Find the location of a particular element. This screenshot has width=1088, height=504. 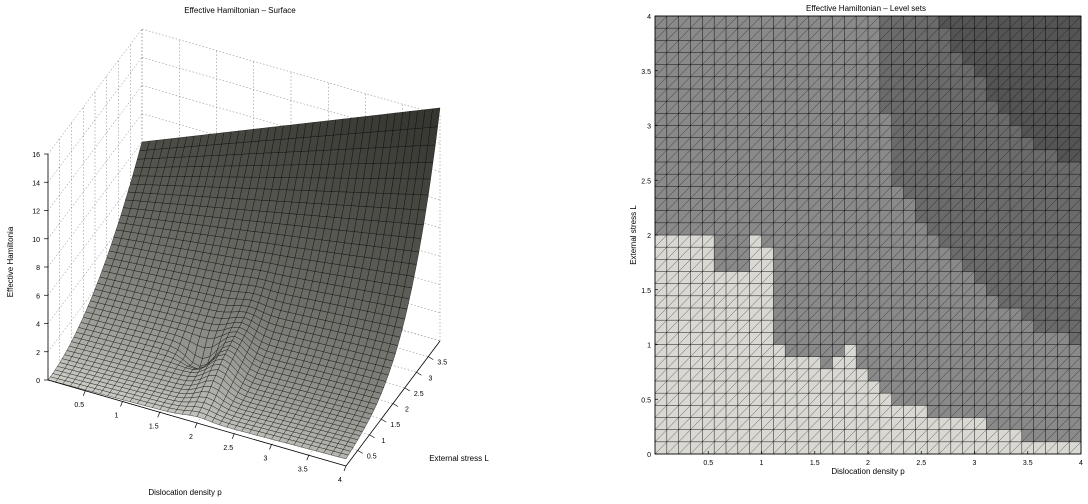

levels-y-label: External stress L is located at coordinates (633, 235).